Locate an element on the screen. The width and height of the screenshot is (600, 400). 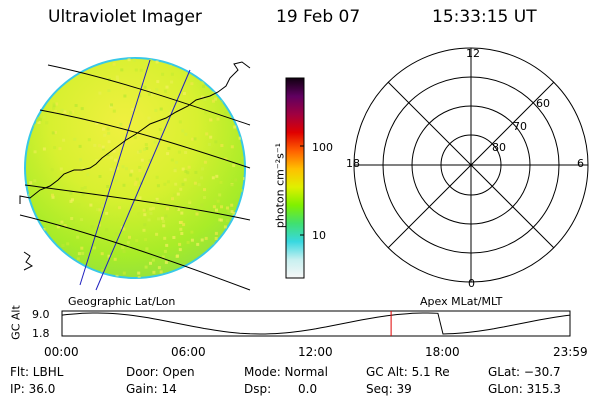
altitude-curve is located at coordinates (316, 323).